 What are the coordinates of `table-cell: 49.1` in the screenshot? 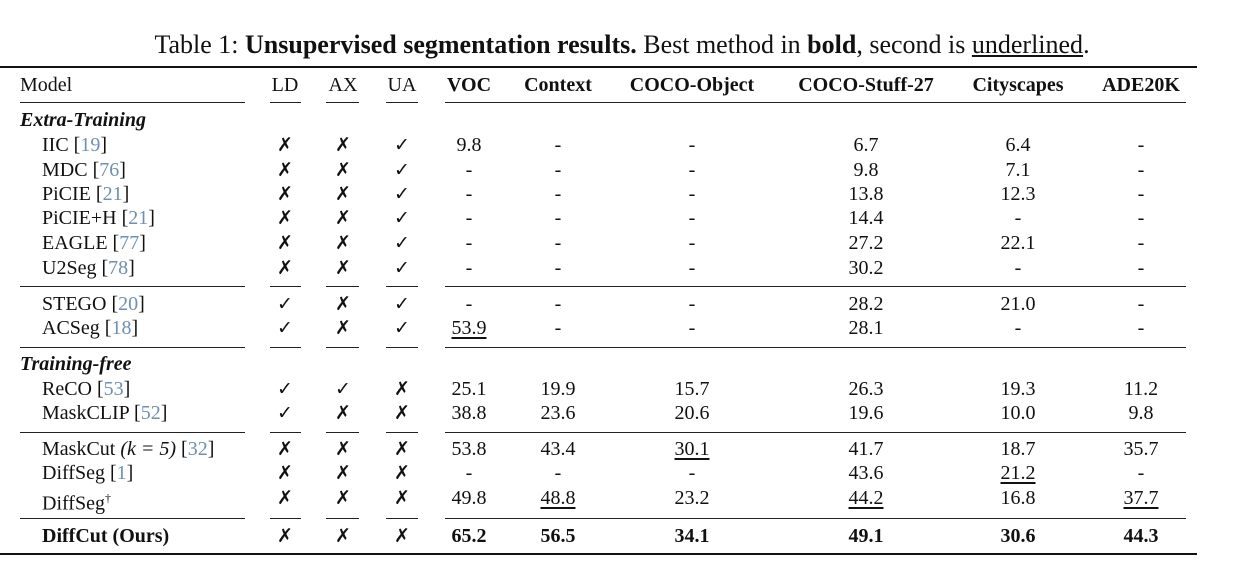 It's located at (866, 536).